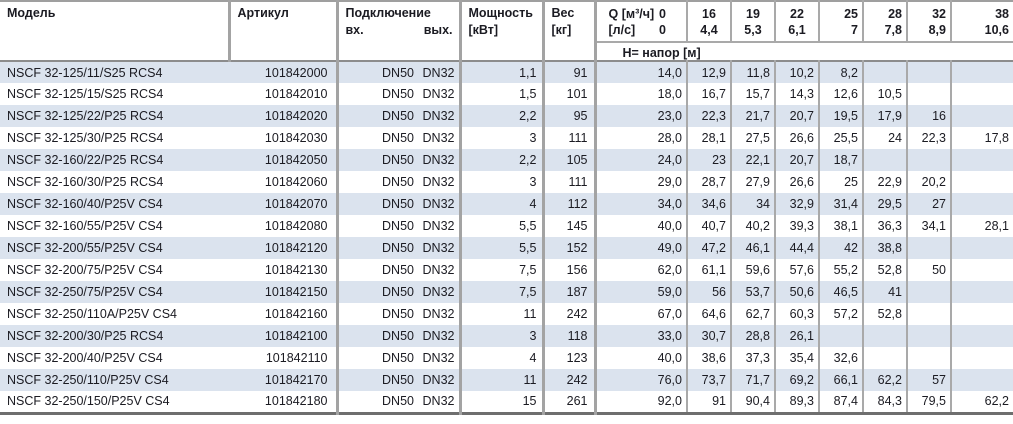 This screenshot has height=424, width=1013. What do you see at coordinates (796, 22) in the screenshot?
I see `column-header-q22: 22 6,1` at bounding box center [796, 22].